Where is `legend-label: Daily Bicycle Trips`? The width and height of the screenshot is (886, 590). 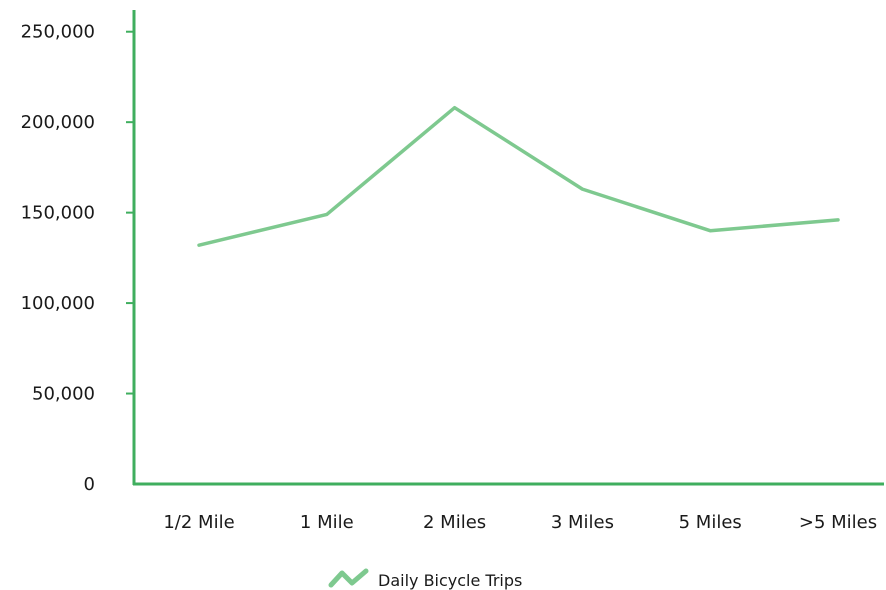 legend-label: Daily Bicycle Trips is located at coordinates (450, 580).